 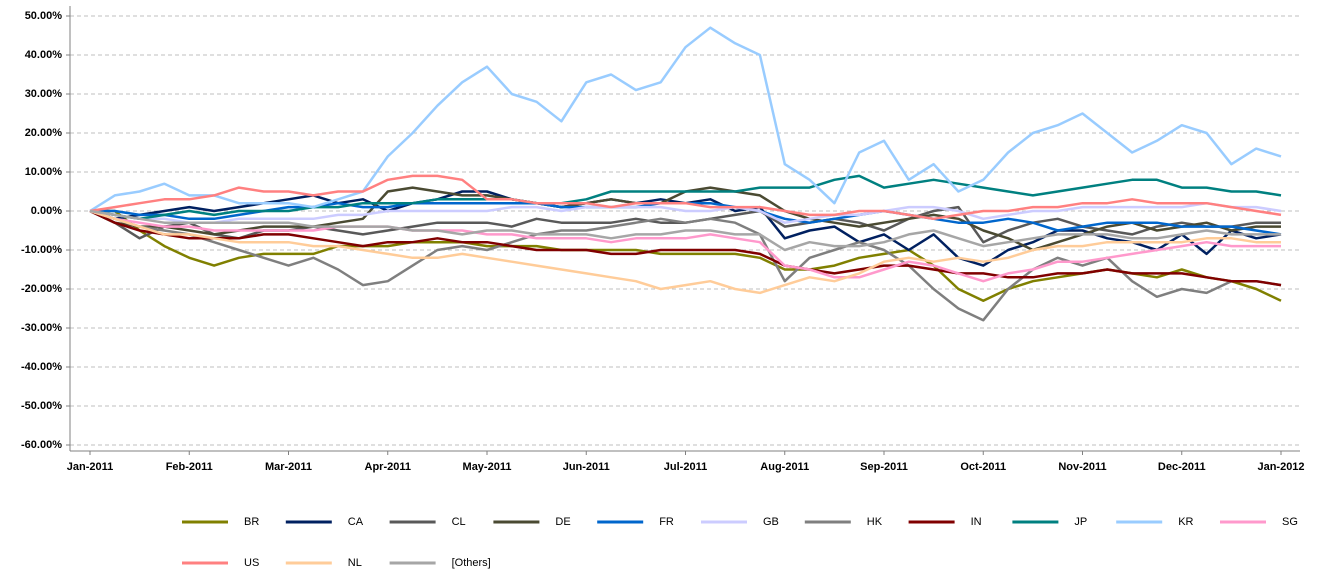 I want to click on x-tick-label: Oct-2011, so click(x=983, y=467).